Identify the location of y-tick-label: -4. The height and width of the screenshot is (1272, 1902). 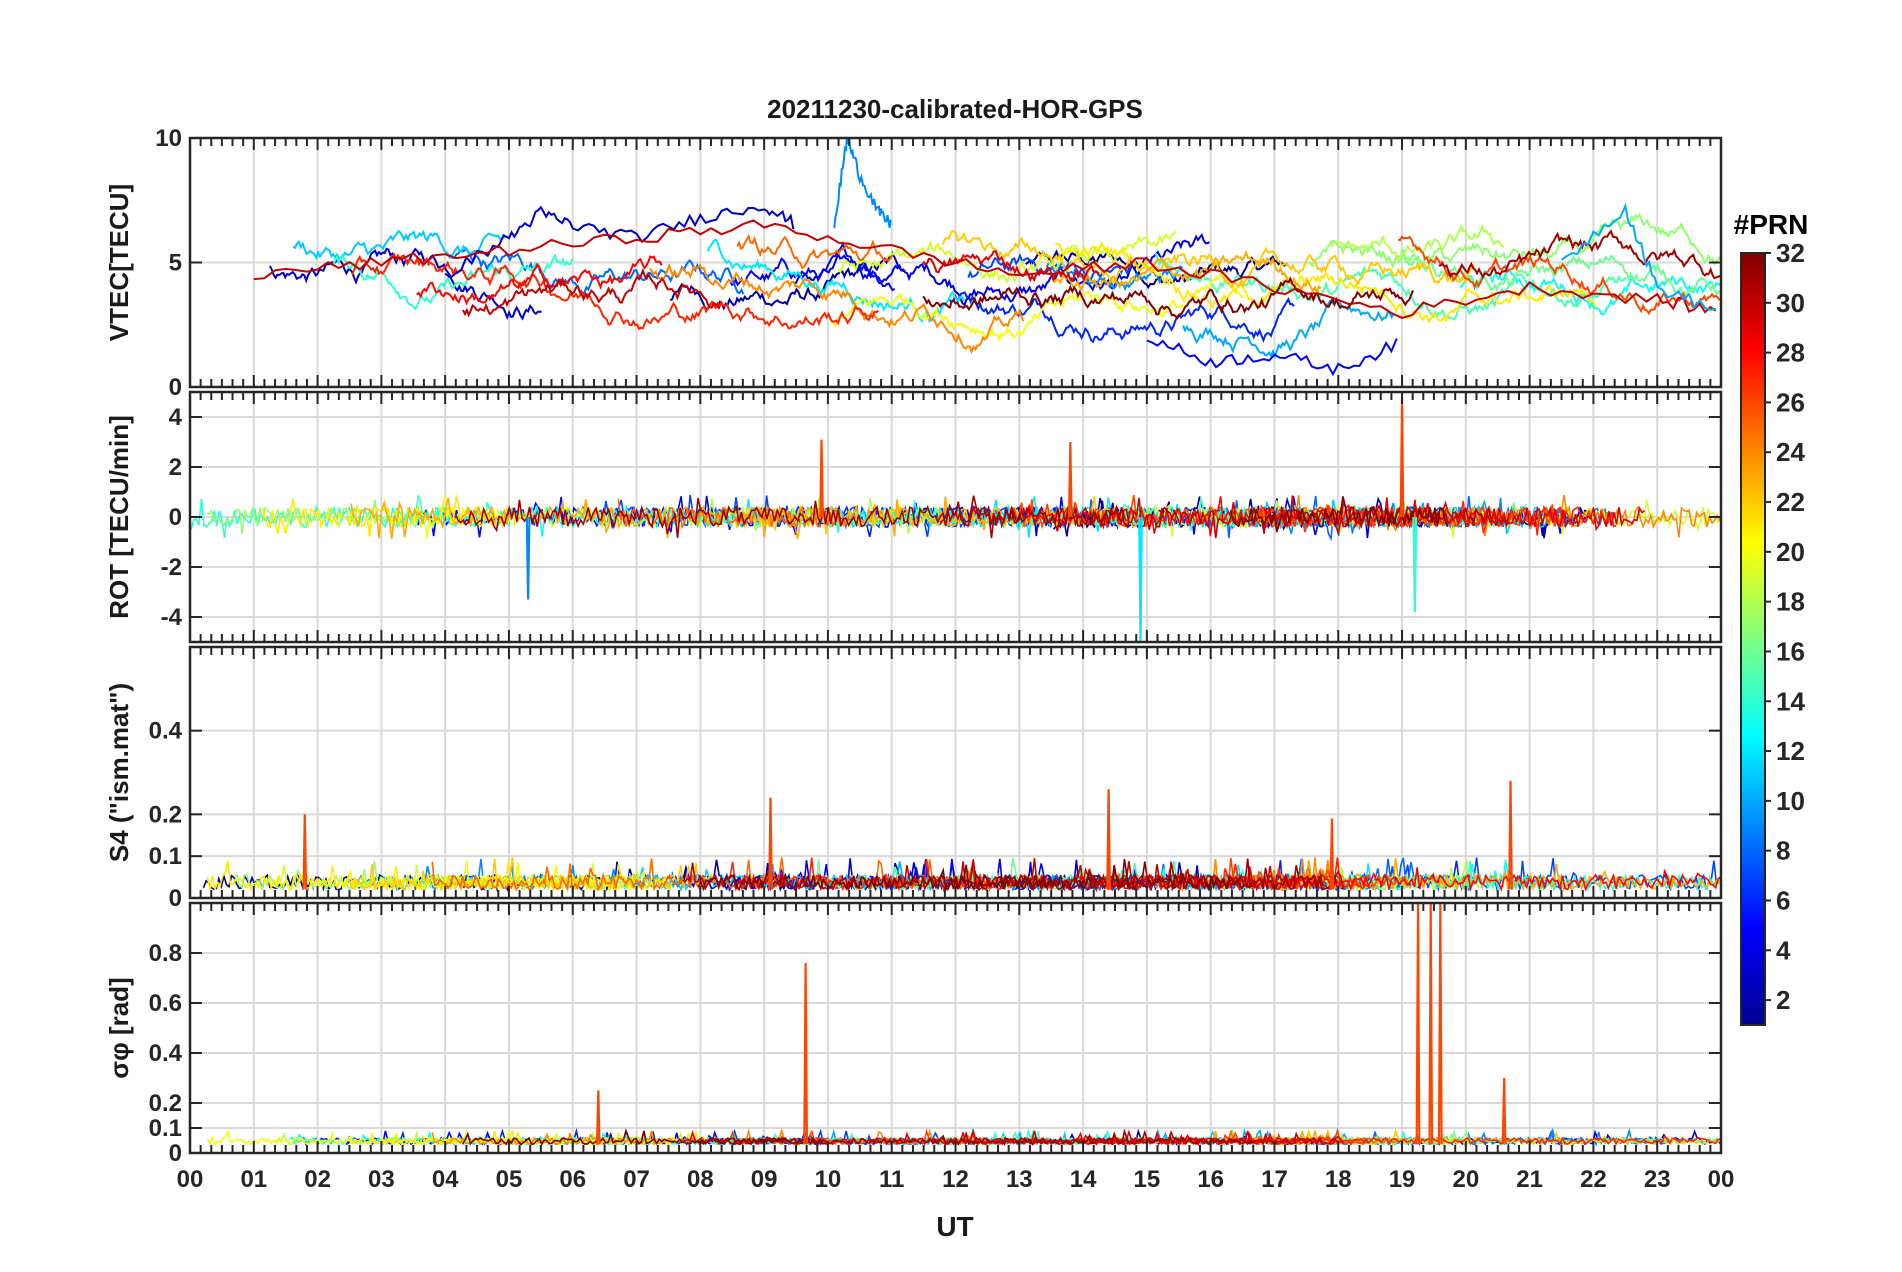
(172, 617).